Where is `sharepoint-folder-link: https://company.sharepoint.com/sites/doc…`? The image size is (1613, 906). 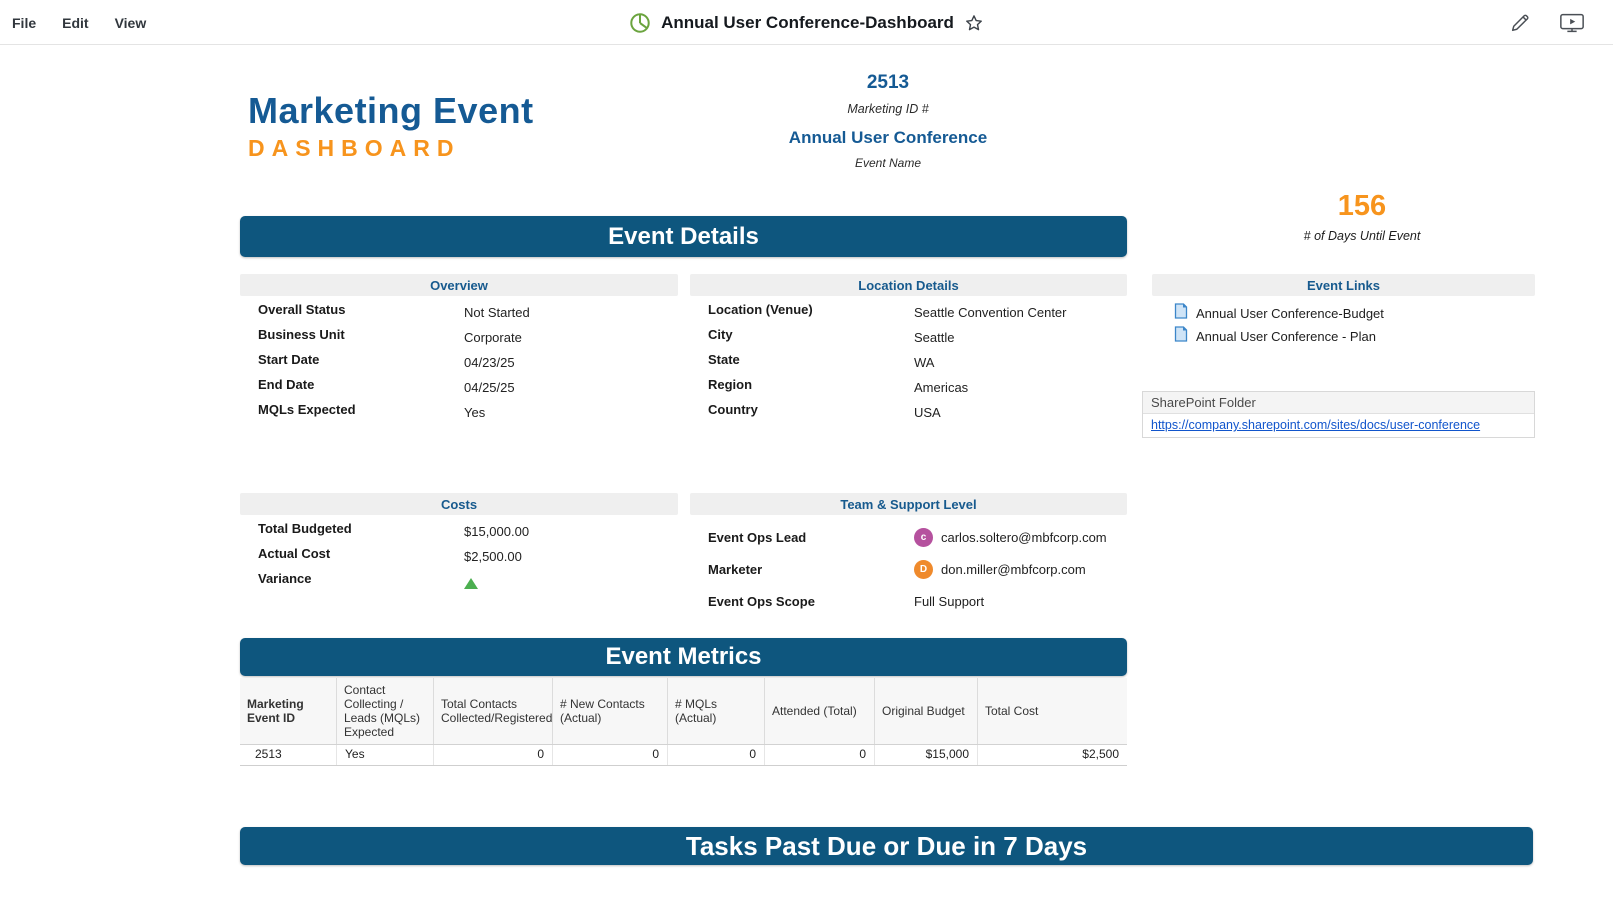 sharepoint-folder-link: https://company.sharepoint.com/sites/doc… is located at coordinates (1316, 425).